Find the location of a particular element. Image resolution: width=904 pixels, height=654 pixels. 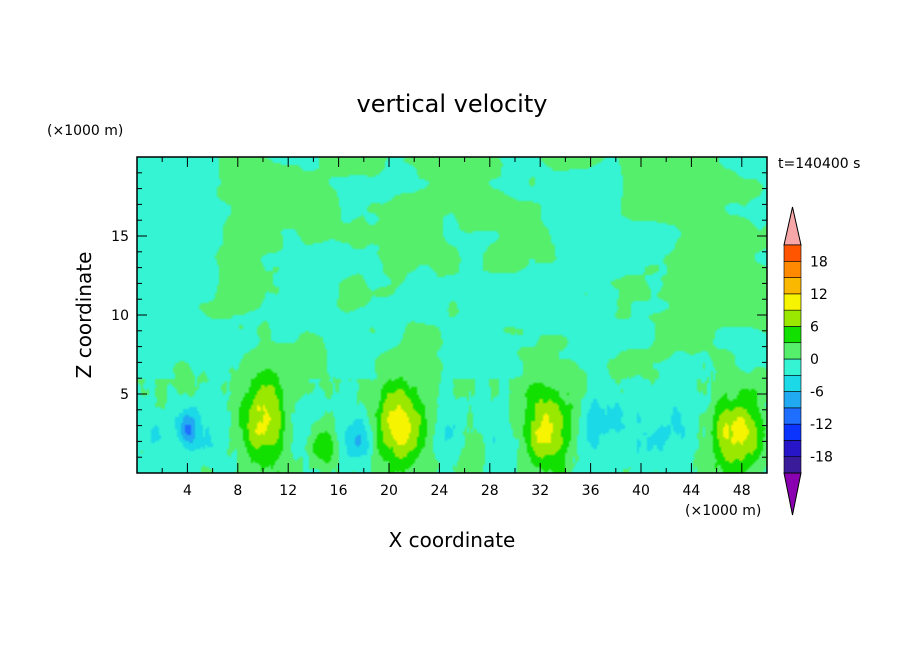

x-tick-label: 48 is located at coordinates (742, 491).